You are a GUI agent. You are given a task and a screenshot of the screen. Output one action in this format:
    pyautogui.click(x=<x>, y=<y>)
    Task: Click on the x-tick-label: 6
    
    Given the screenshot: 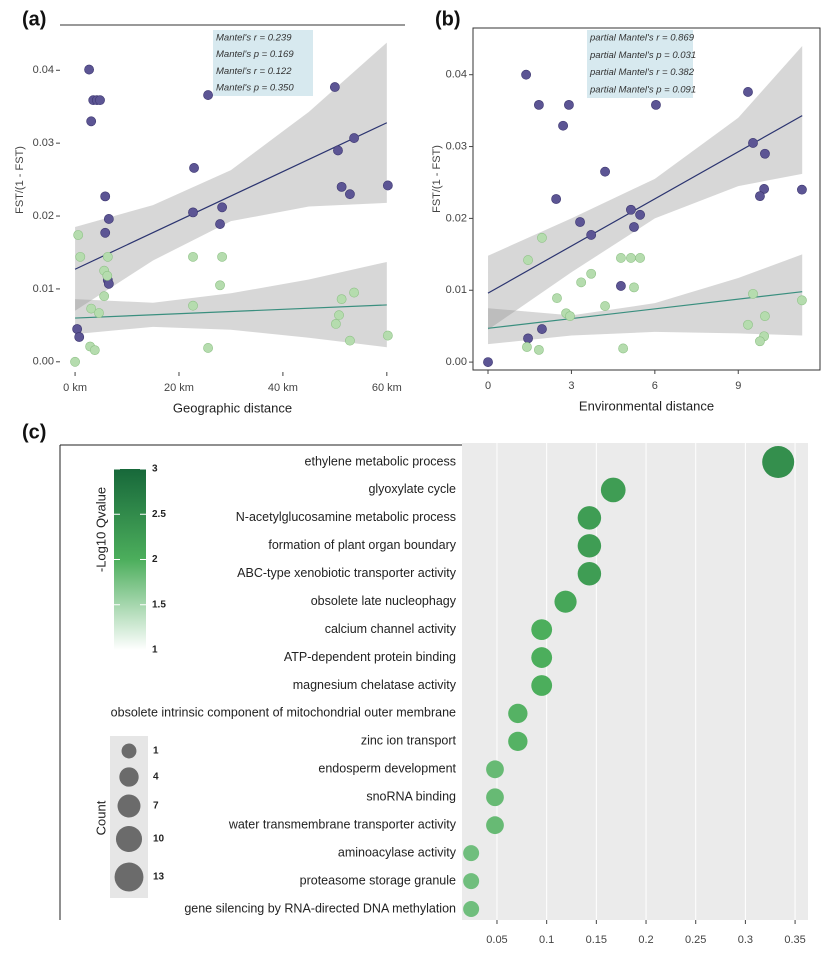 What is the action you would take?
    pyautogui.click(x=655, y=386)
    